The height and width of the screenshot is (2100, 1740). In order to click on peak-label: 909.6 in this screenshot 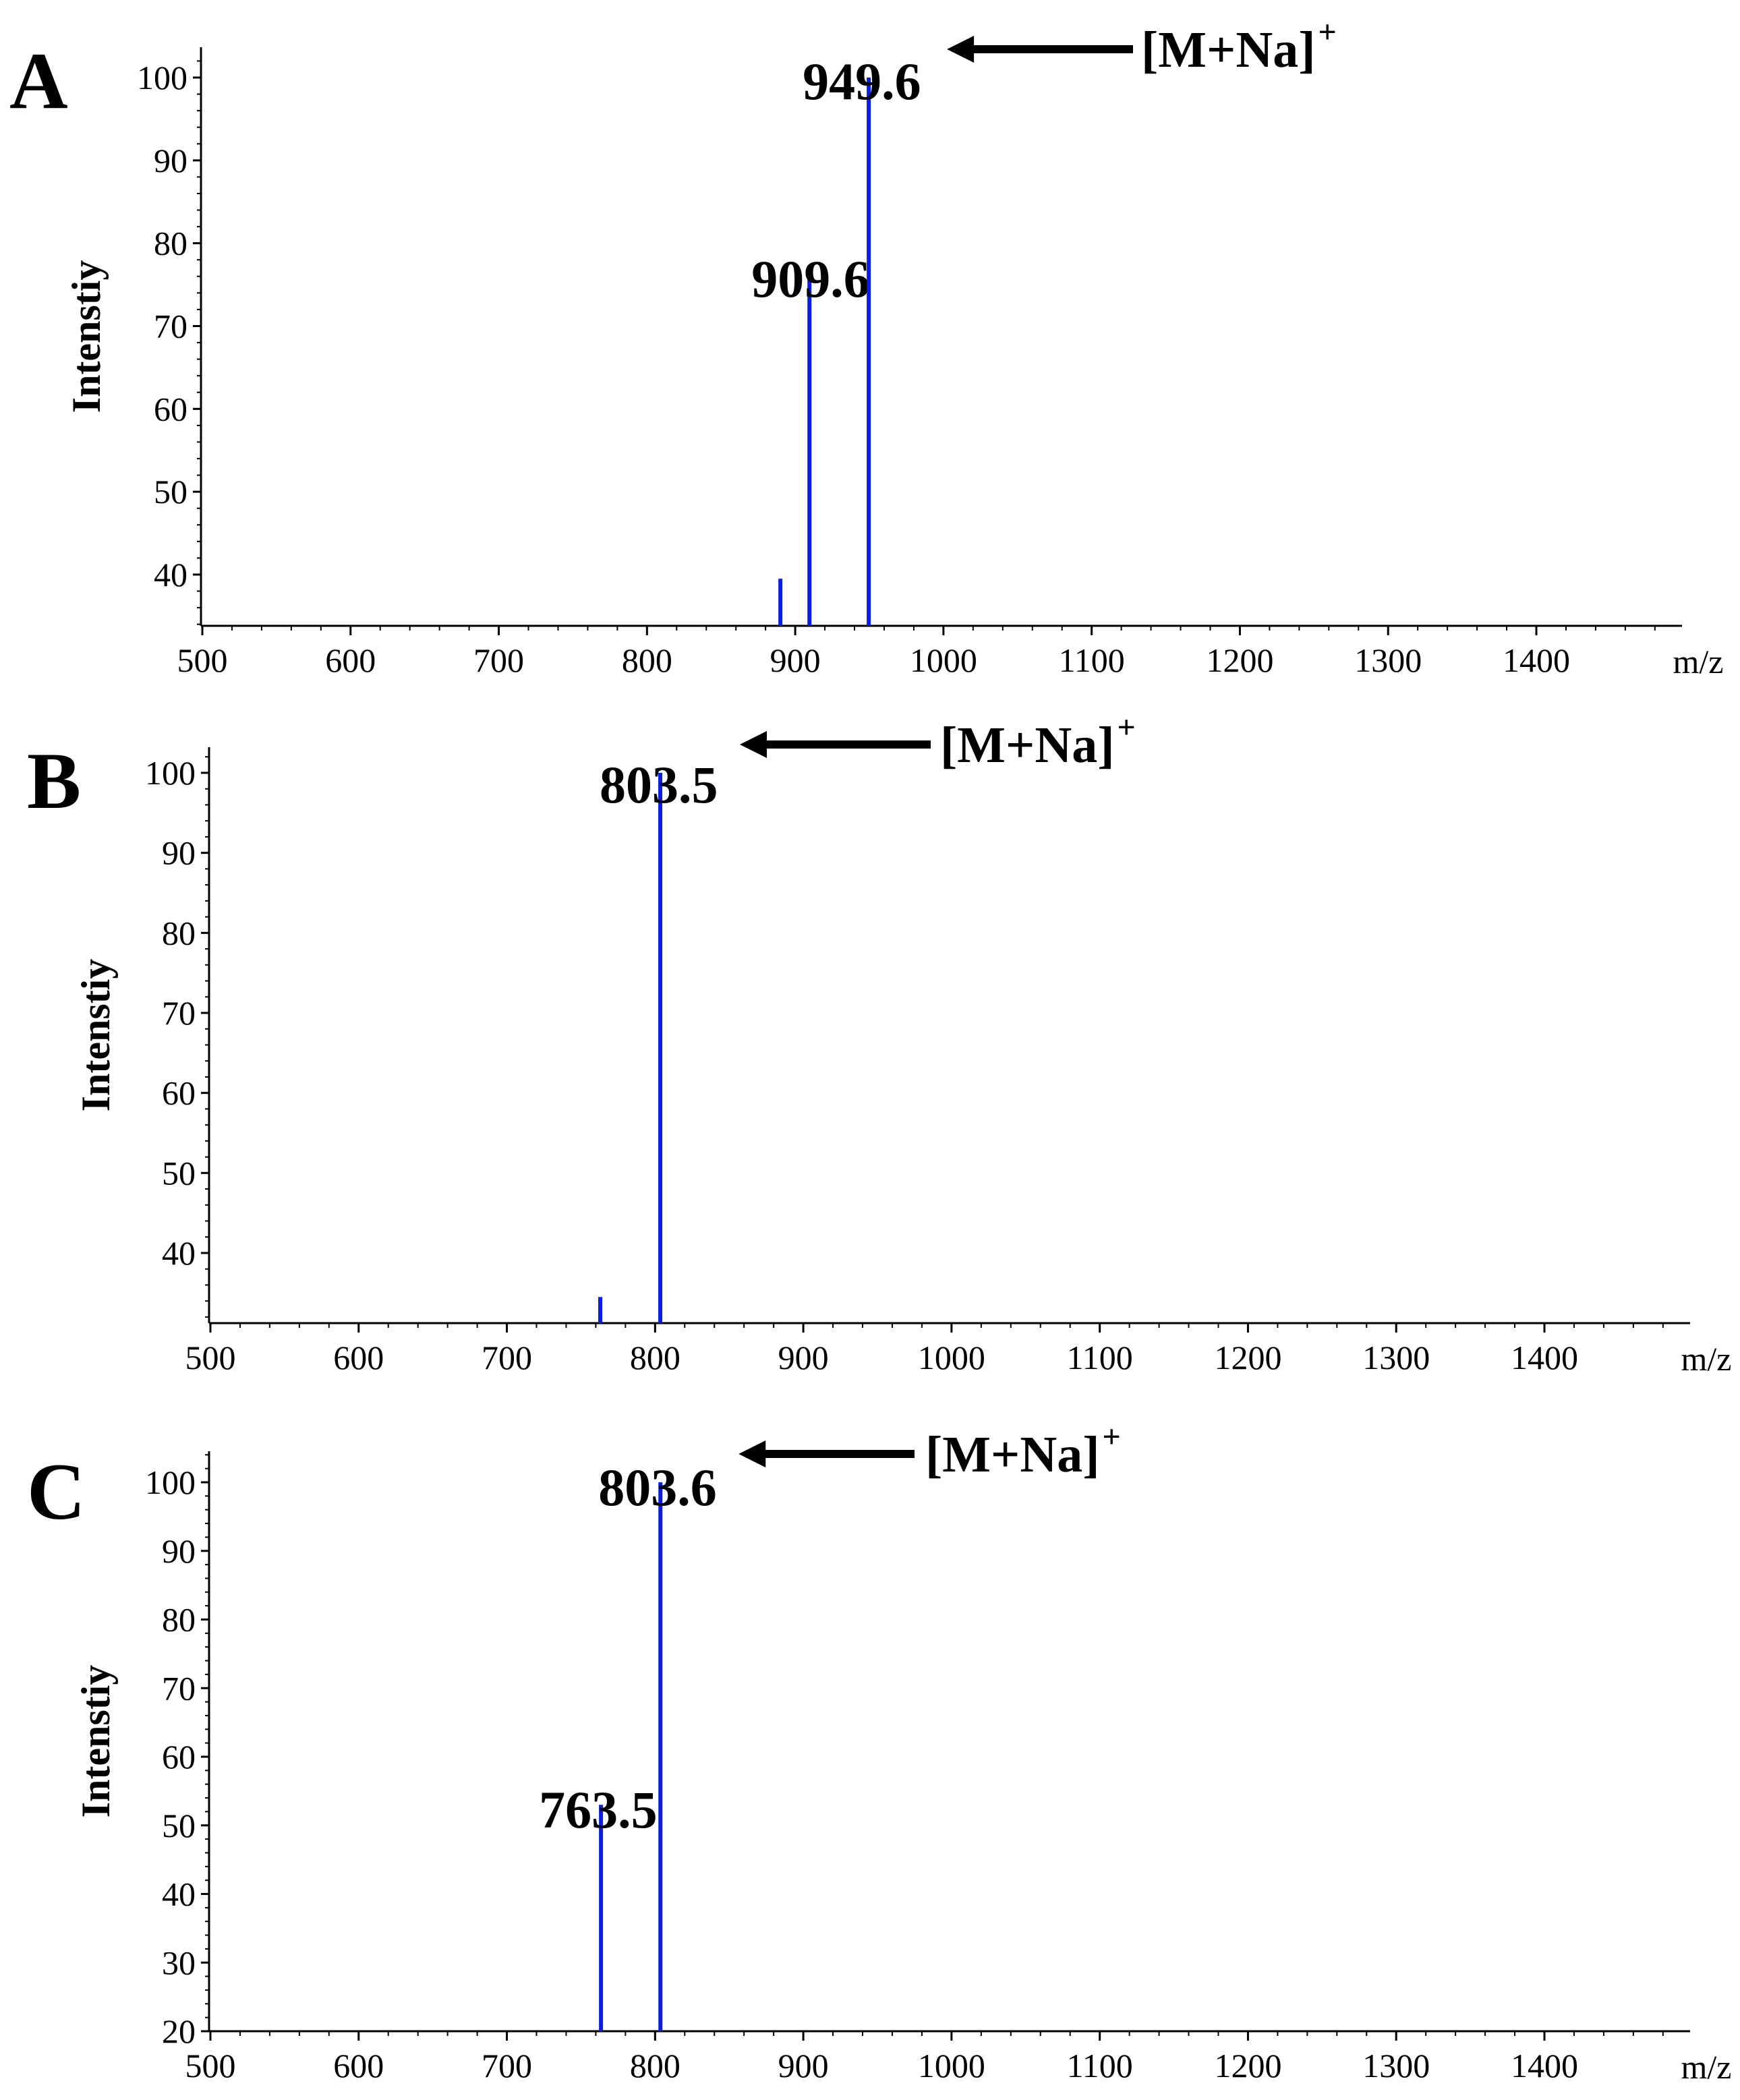, I will do `click(810, 279)`.